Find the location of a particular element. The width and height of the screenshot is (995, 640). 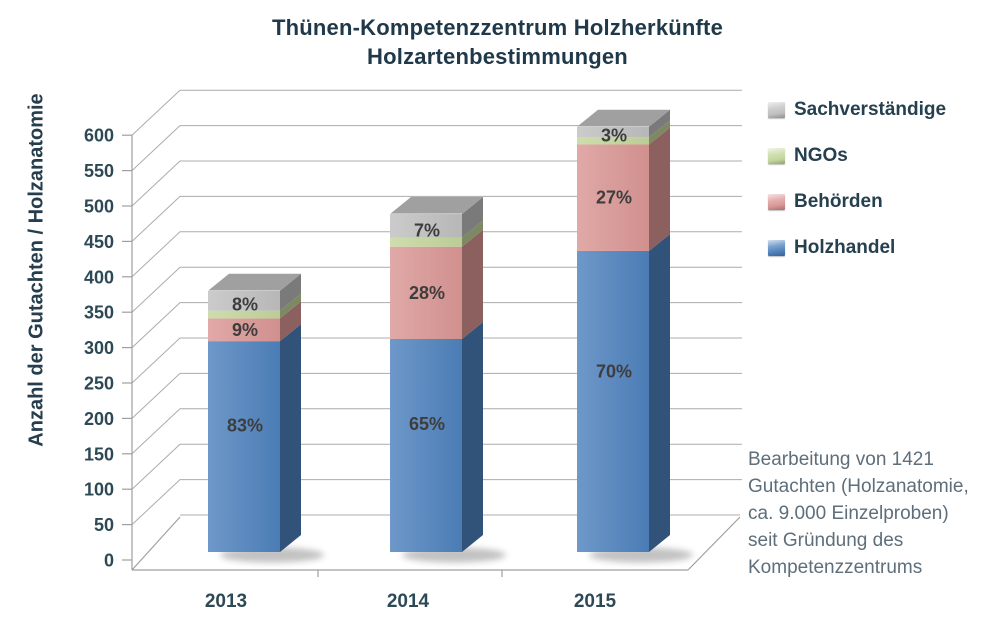

segment-pct-label: 3% is located at coordinates (614, 136).